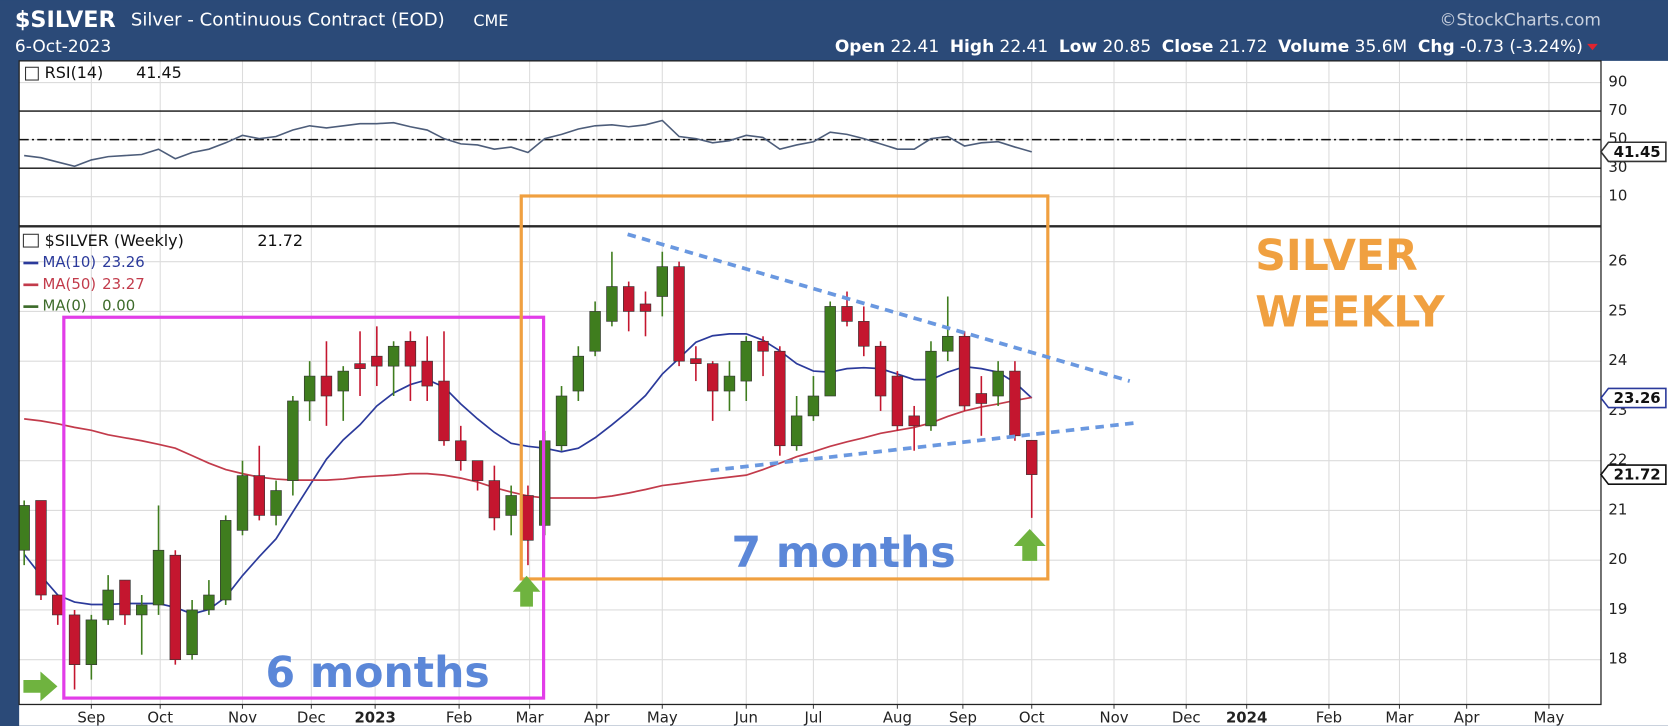  Describe the element at coordinates (374, 717) in the screenshot. I see `x-tick-label: 2023` at that location.